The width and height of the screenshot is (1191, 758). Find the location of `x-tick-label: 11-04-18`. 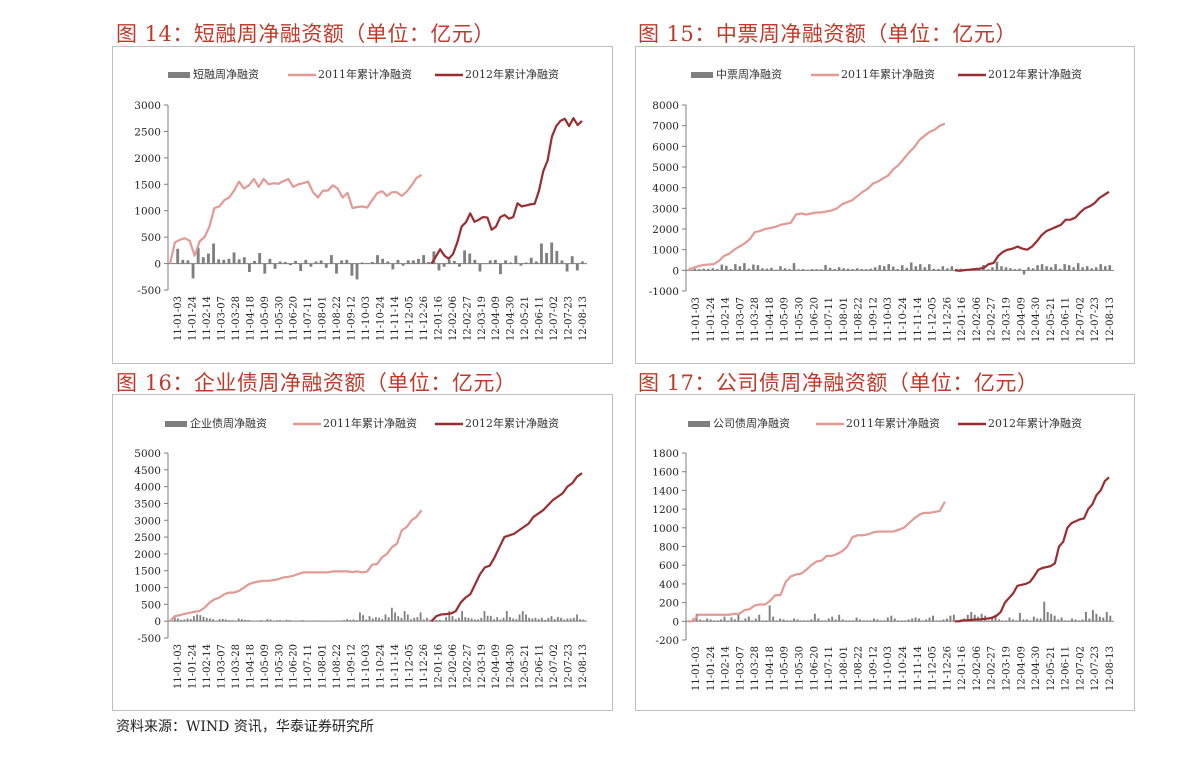

x-tick-label: 11-04-18 is located at coordinates (770, 319).